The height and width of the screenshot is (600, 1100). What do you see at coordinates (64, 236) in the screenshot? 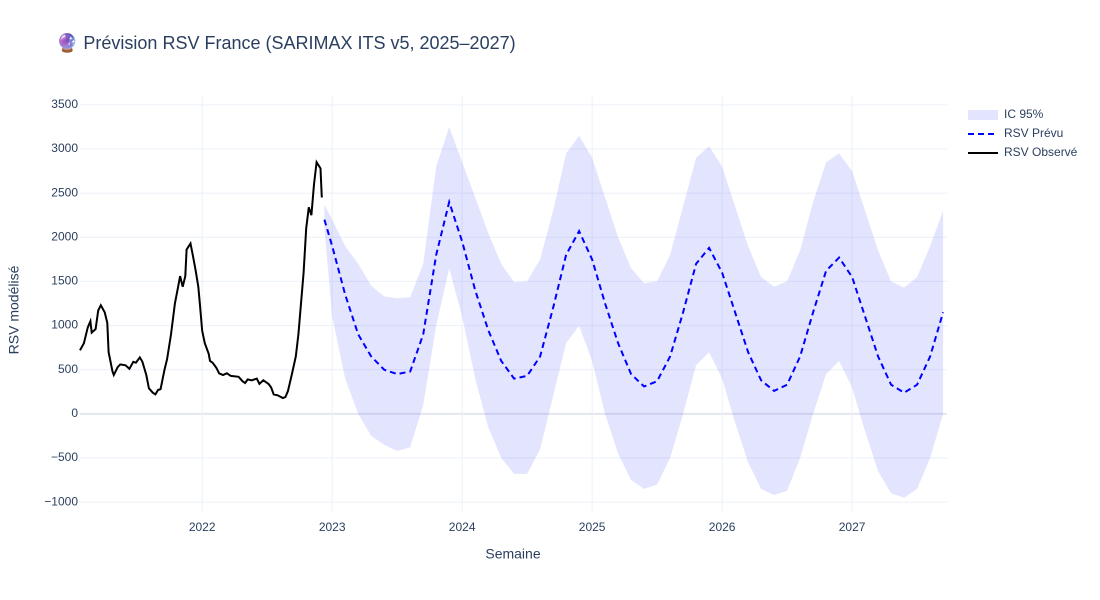
I see `y-tick-label: 2000` at bounding box center [64, 236].